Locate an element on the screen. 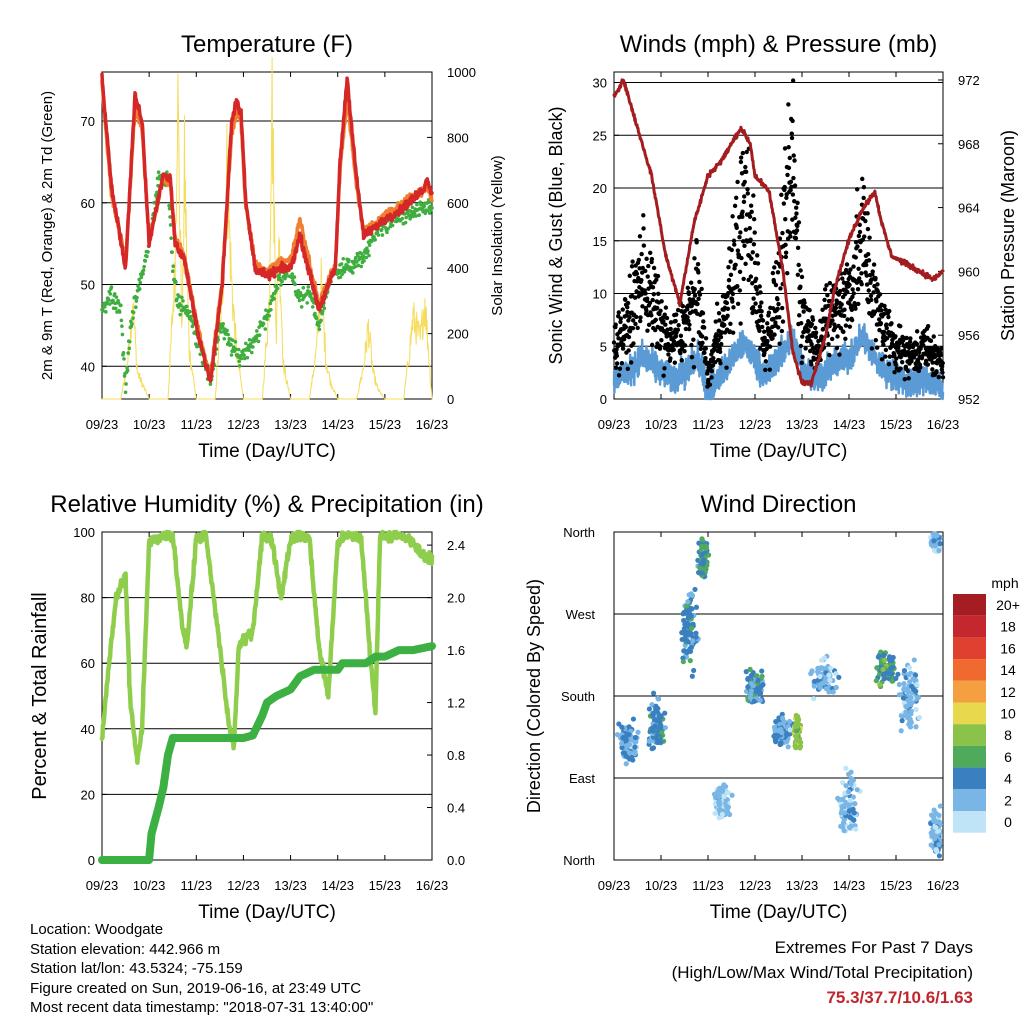  x-tick-label-2-3: 12/23 is located at coordinates (755, 424).